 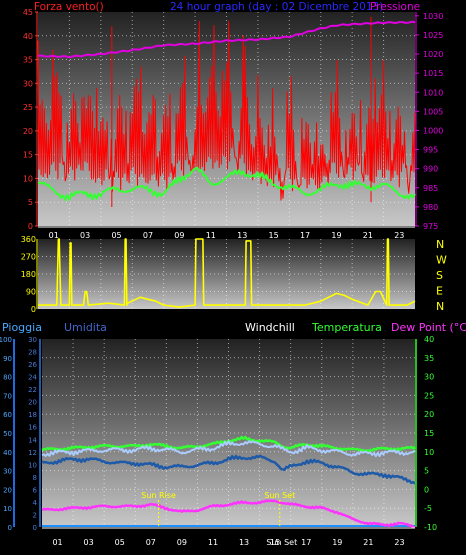 I want to click on x-tick-label: 03, so click(x=85, y=235).